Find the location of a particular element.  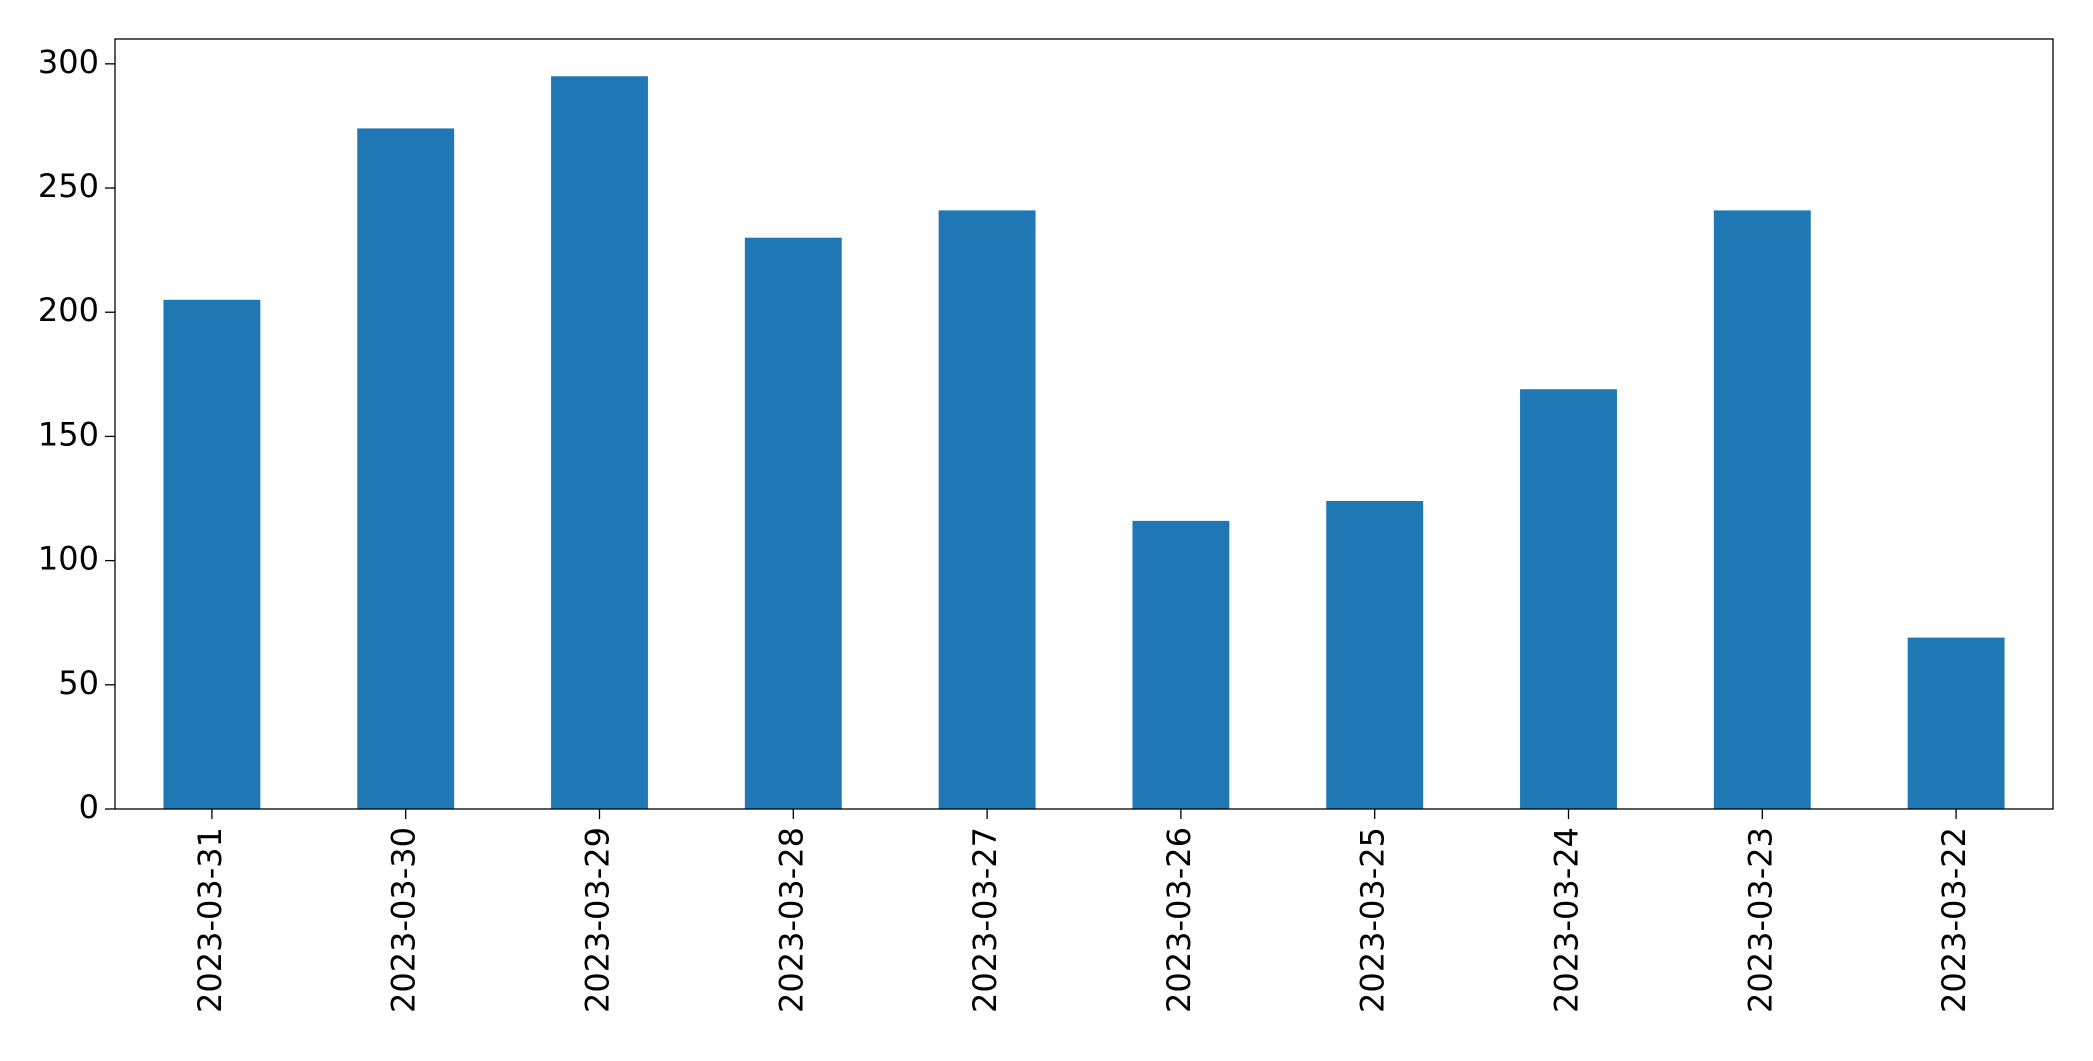

x-tick-label: 2023-03-22 is located at coordinates (1954, 920).